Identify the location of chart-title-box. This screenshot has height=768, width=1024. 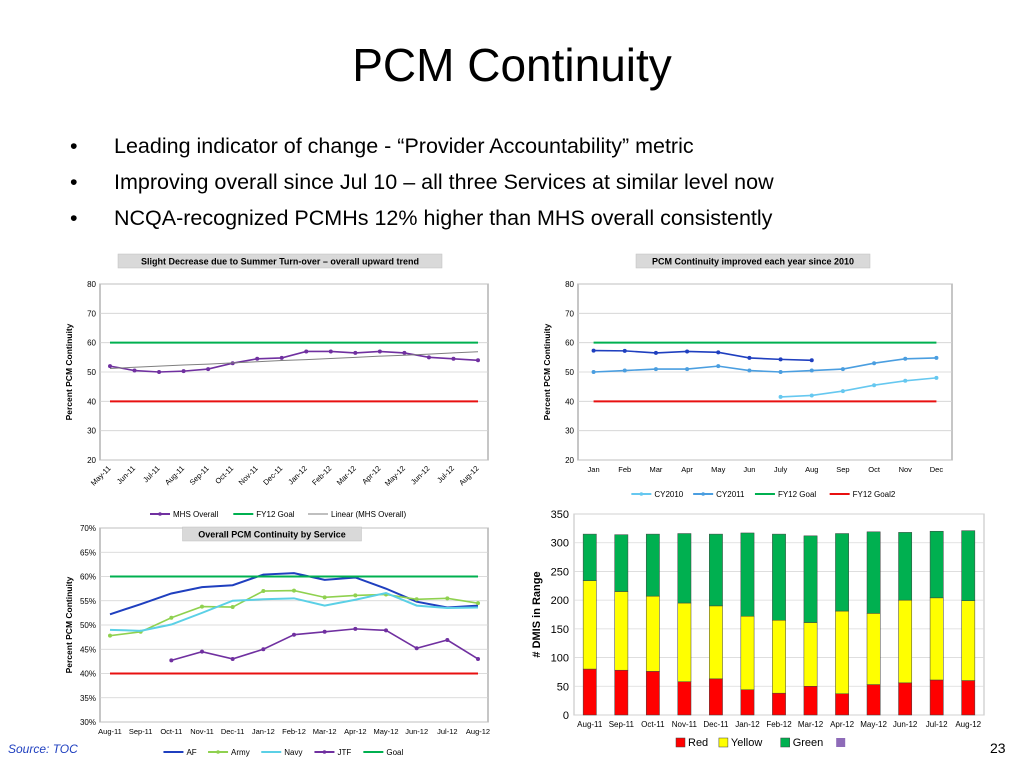
(280, 261).